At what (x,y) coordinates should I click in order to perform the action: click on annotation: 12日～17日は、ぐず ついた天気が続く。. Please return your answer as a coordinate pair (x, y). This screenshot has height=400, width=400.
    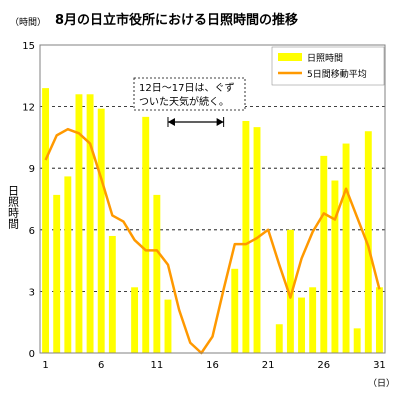
    Looking at the image, I should click on (189, 102).